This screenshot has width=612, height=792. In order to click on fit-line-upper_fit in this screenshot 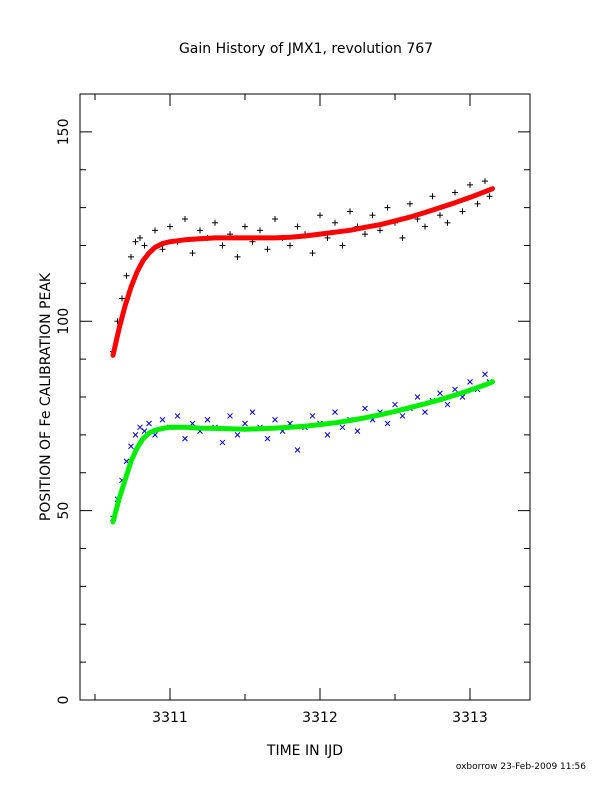, I will do `click(302, 272)`.